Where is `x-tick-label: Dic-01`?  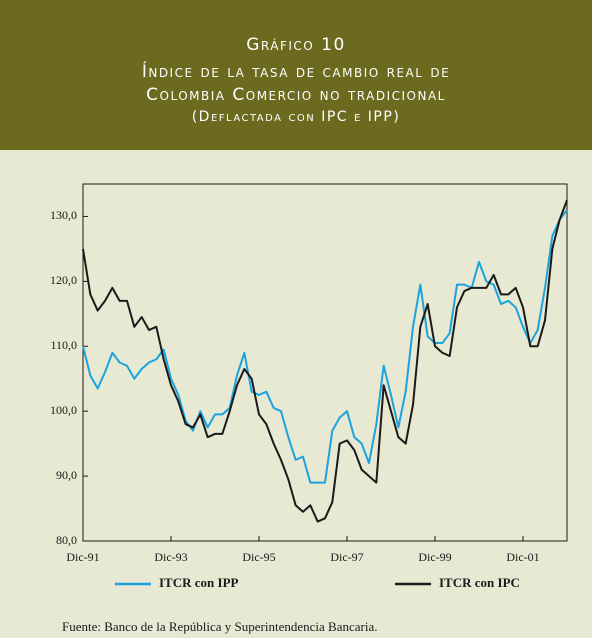 x-tick-label: Dic-01 is located at coordinates (522, 557).